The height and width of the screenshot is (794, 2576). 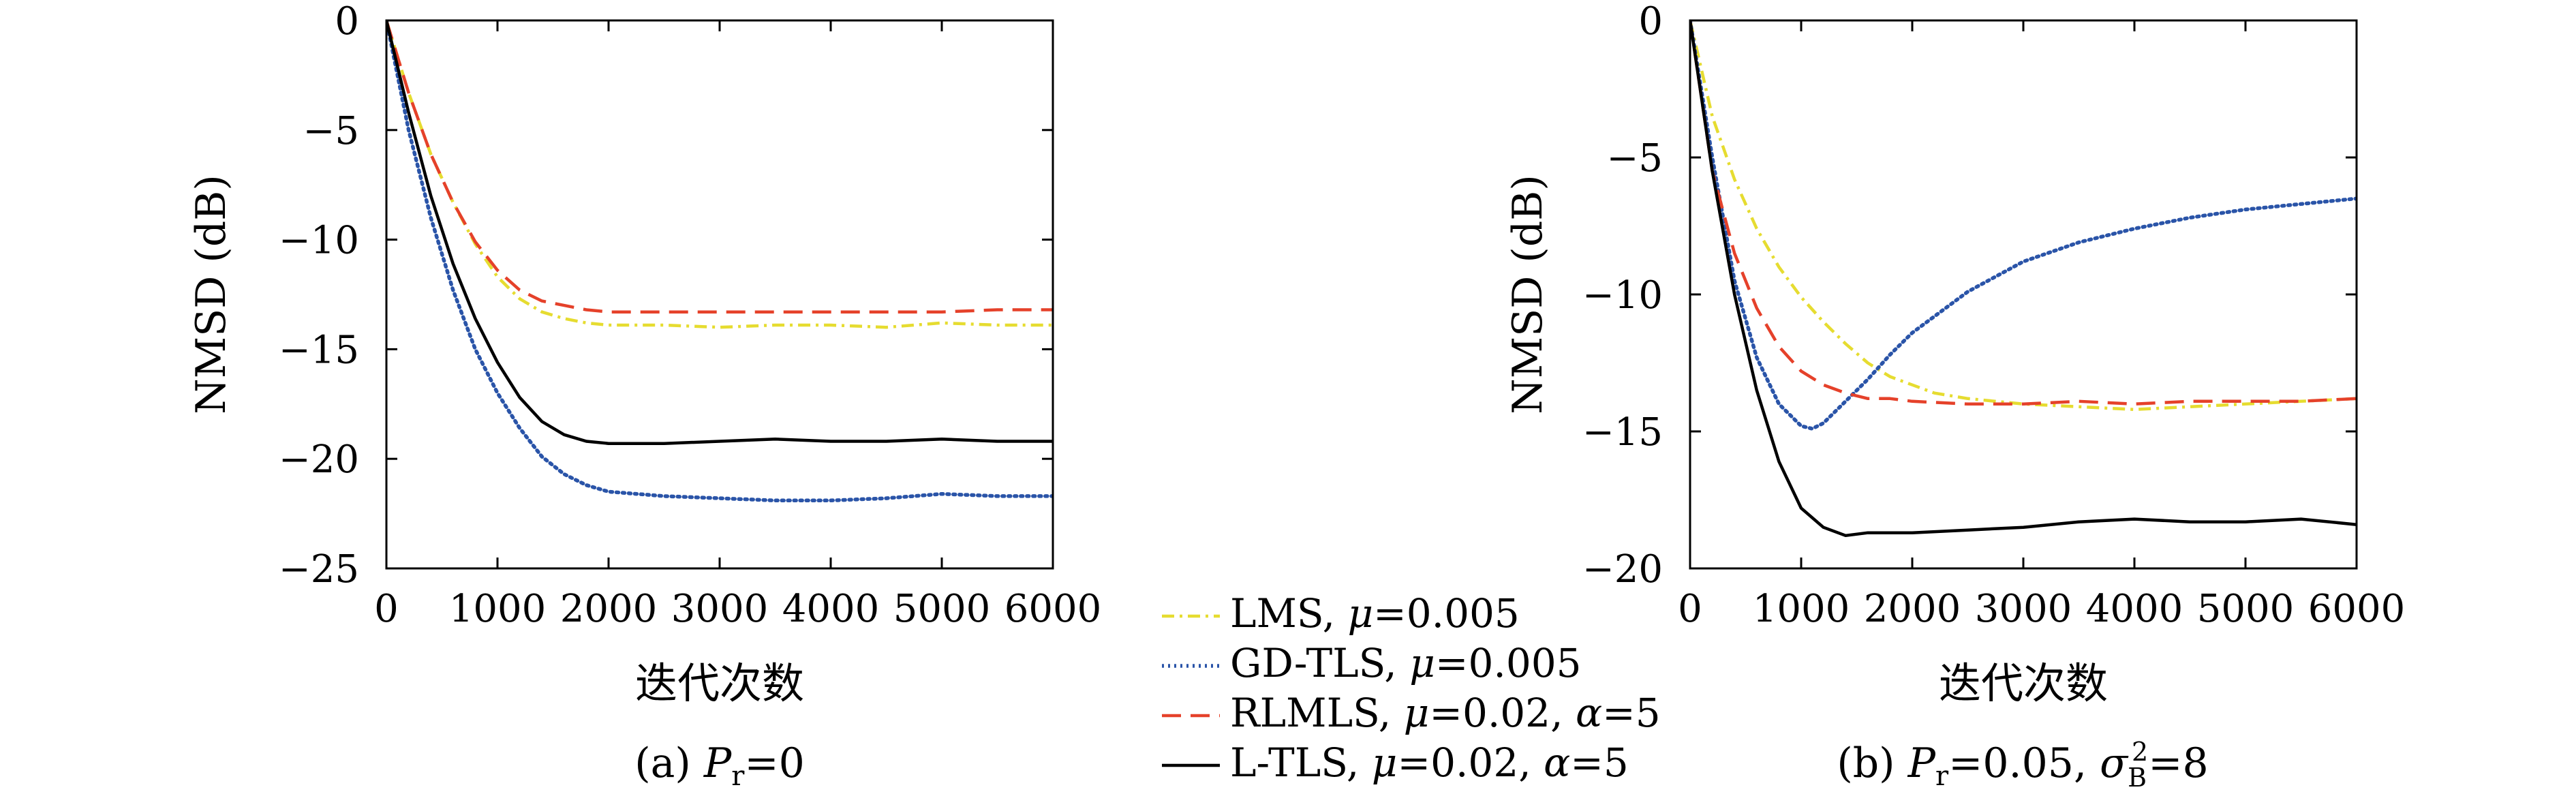 I want to click on caption-a: (a) Pr=0, so click(x=720, y=765).